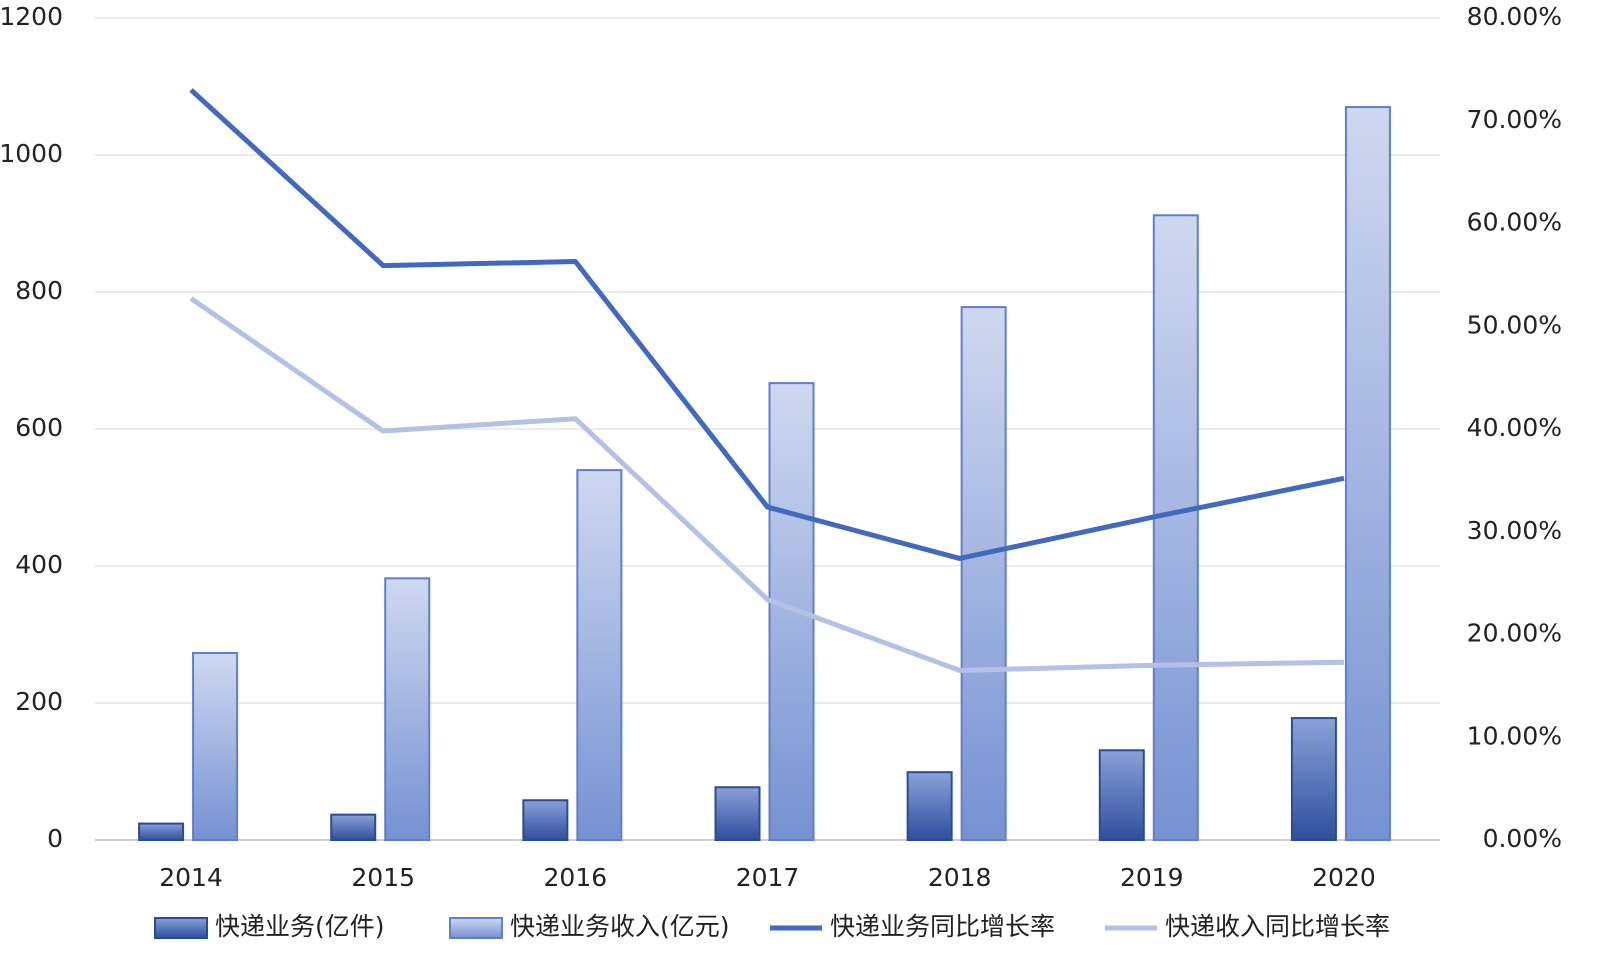 Image resolution: width=1598 pixels, height=967 pixels. I want to click on y-tick-label: 1000, so click(31, 153).